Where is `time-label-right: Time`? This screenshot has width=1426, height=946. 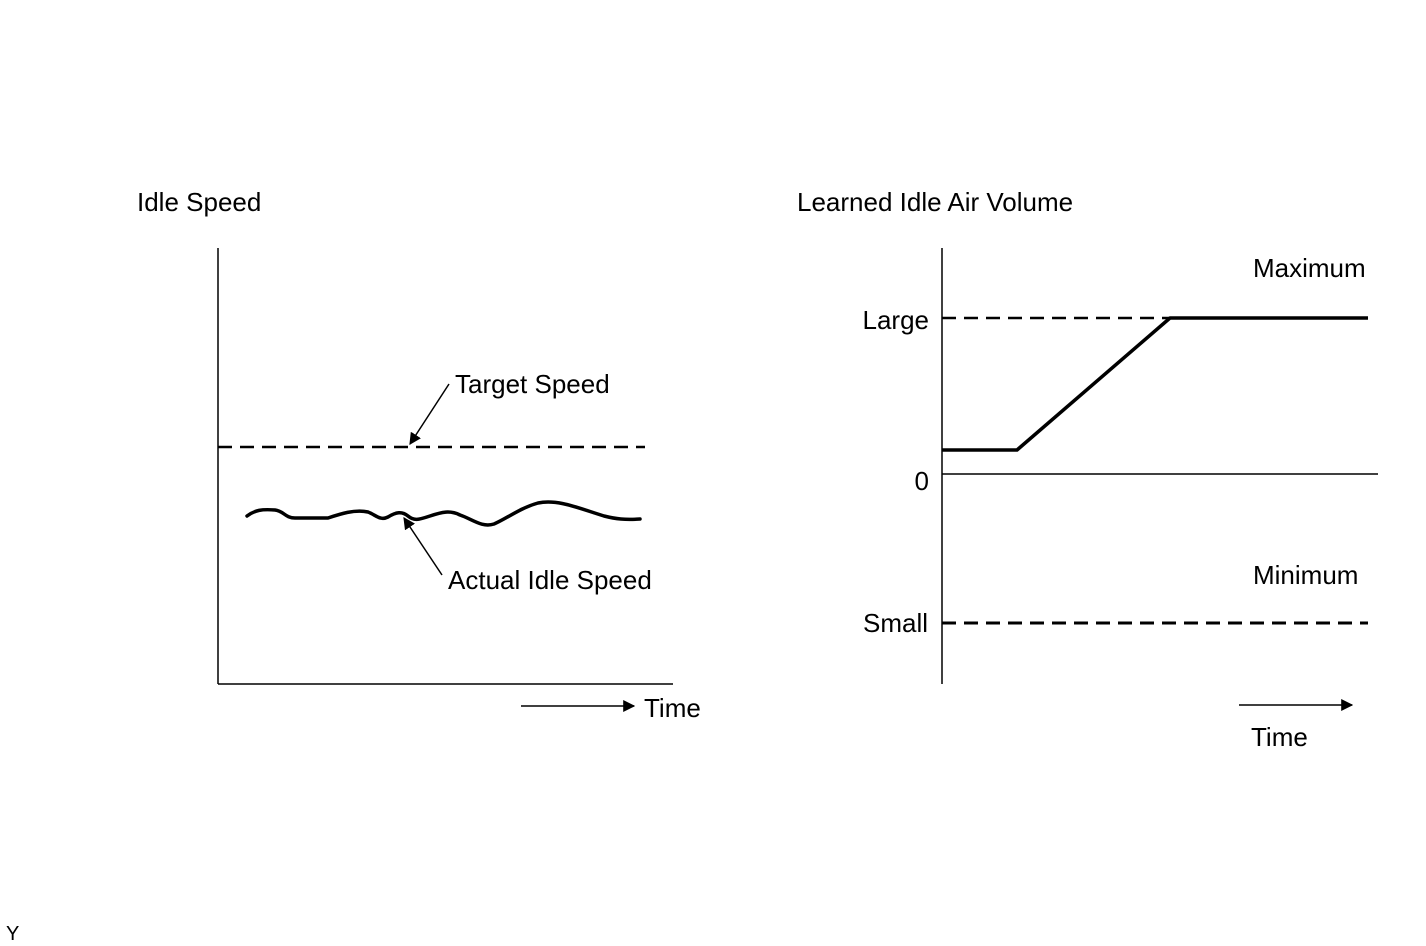
time-label-right: Time is located at coordinates (1279, 737).